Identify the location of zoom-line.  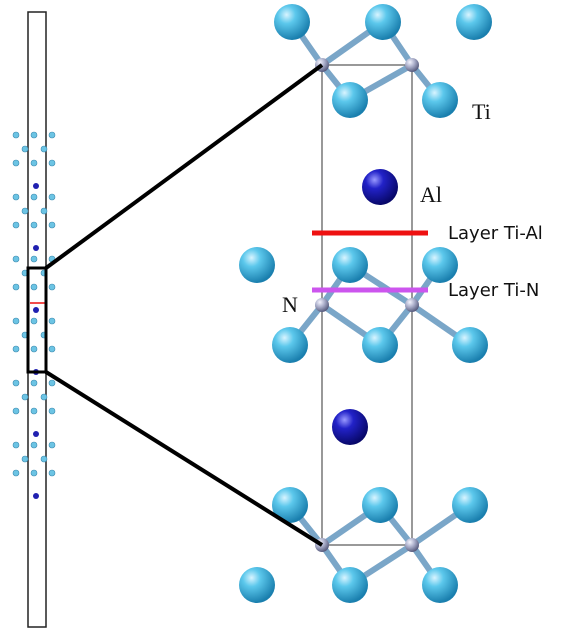
(184, 458).